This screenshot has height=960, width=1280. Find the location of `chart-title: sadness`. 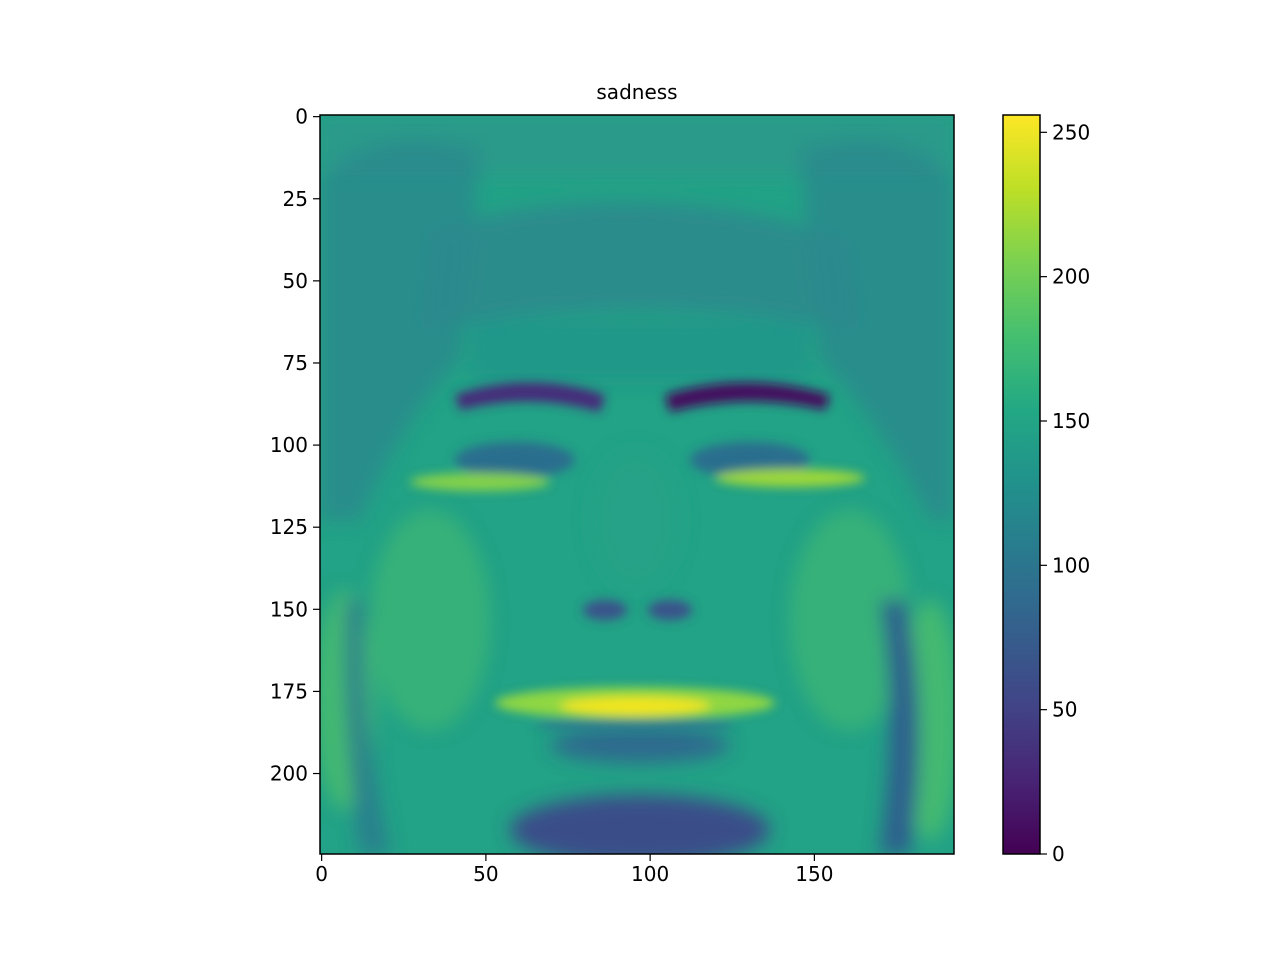

chart-title: sadness is located at coordinates (636, 92).